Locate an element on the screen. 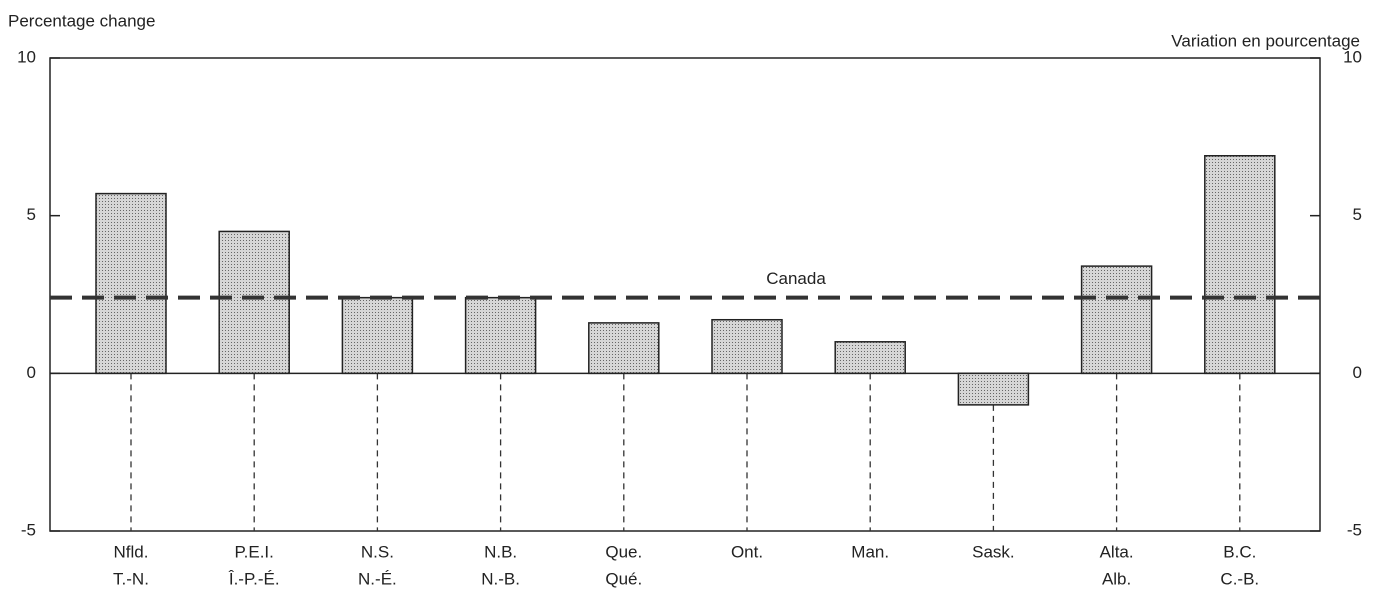  y2-tick-label: 0 is located at coordinates (1357, 372).